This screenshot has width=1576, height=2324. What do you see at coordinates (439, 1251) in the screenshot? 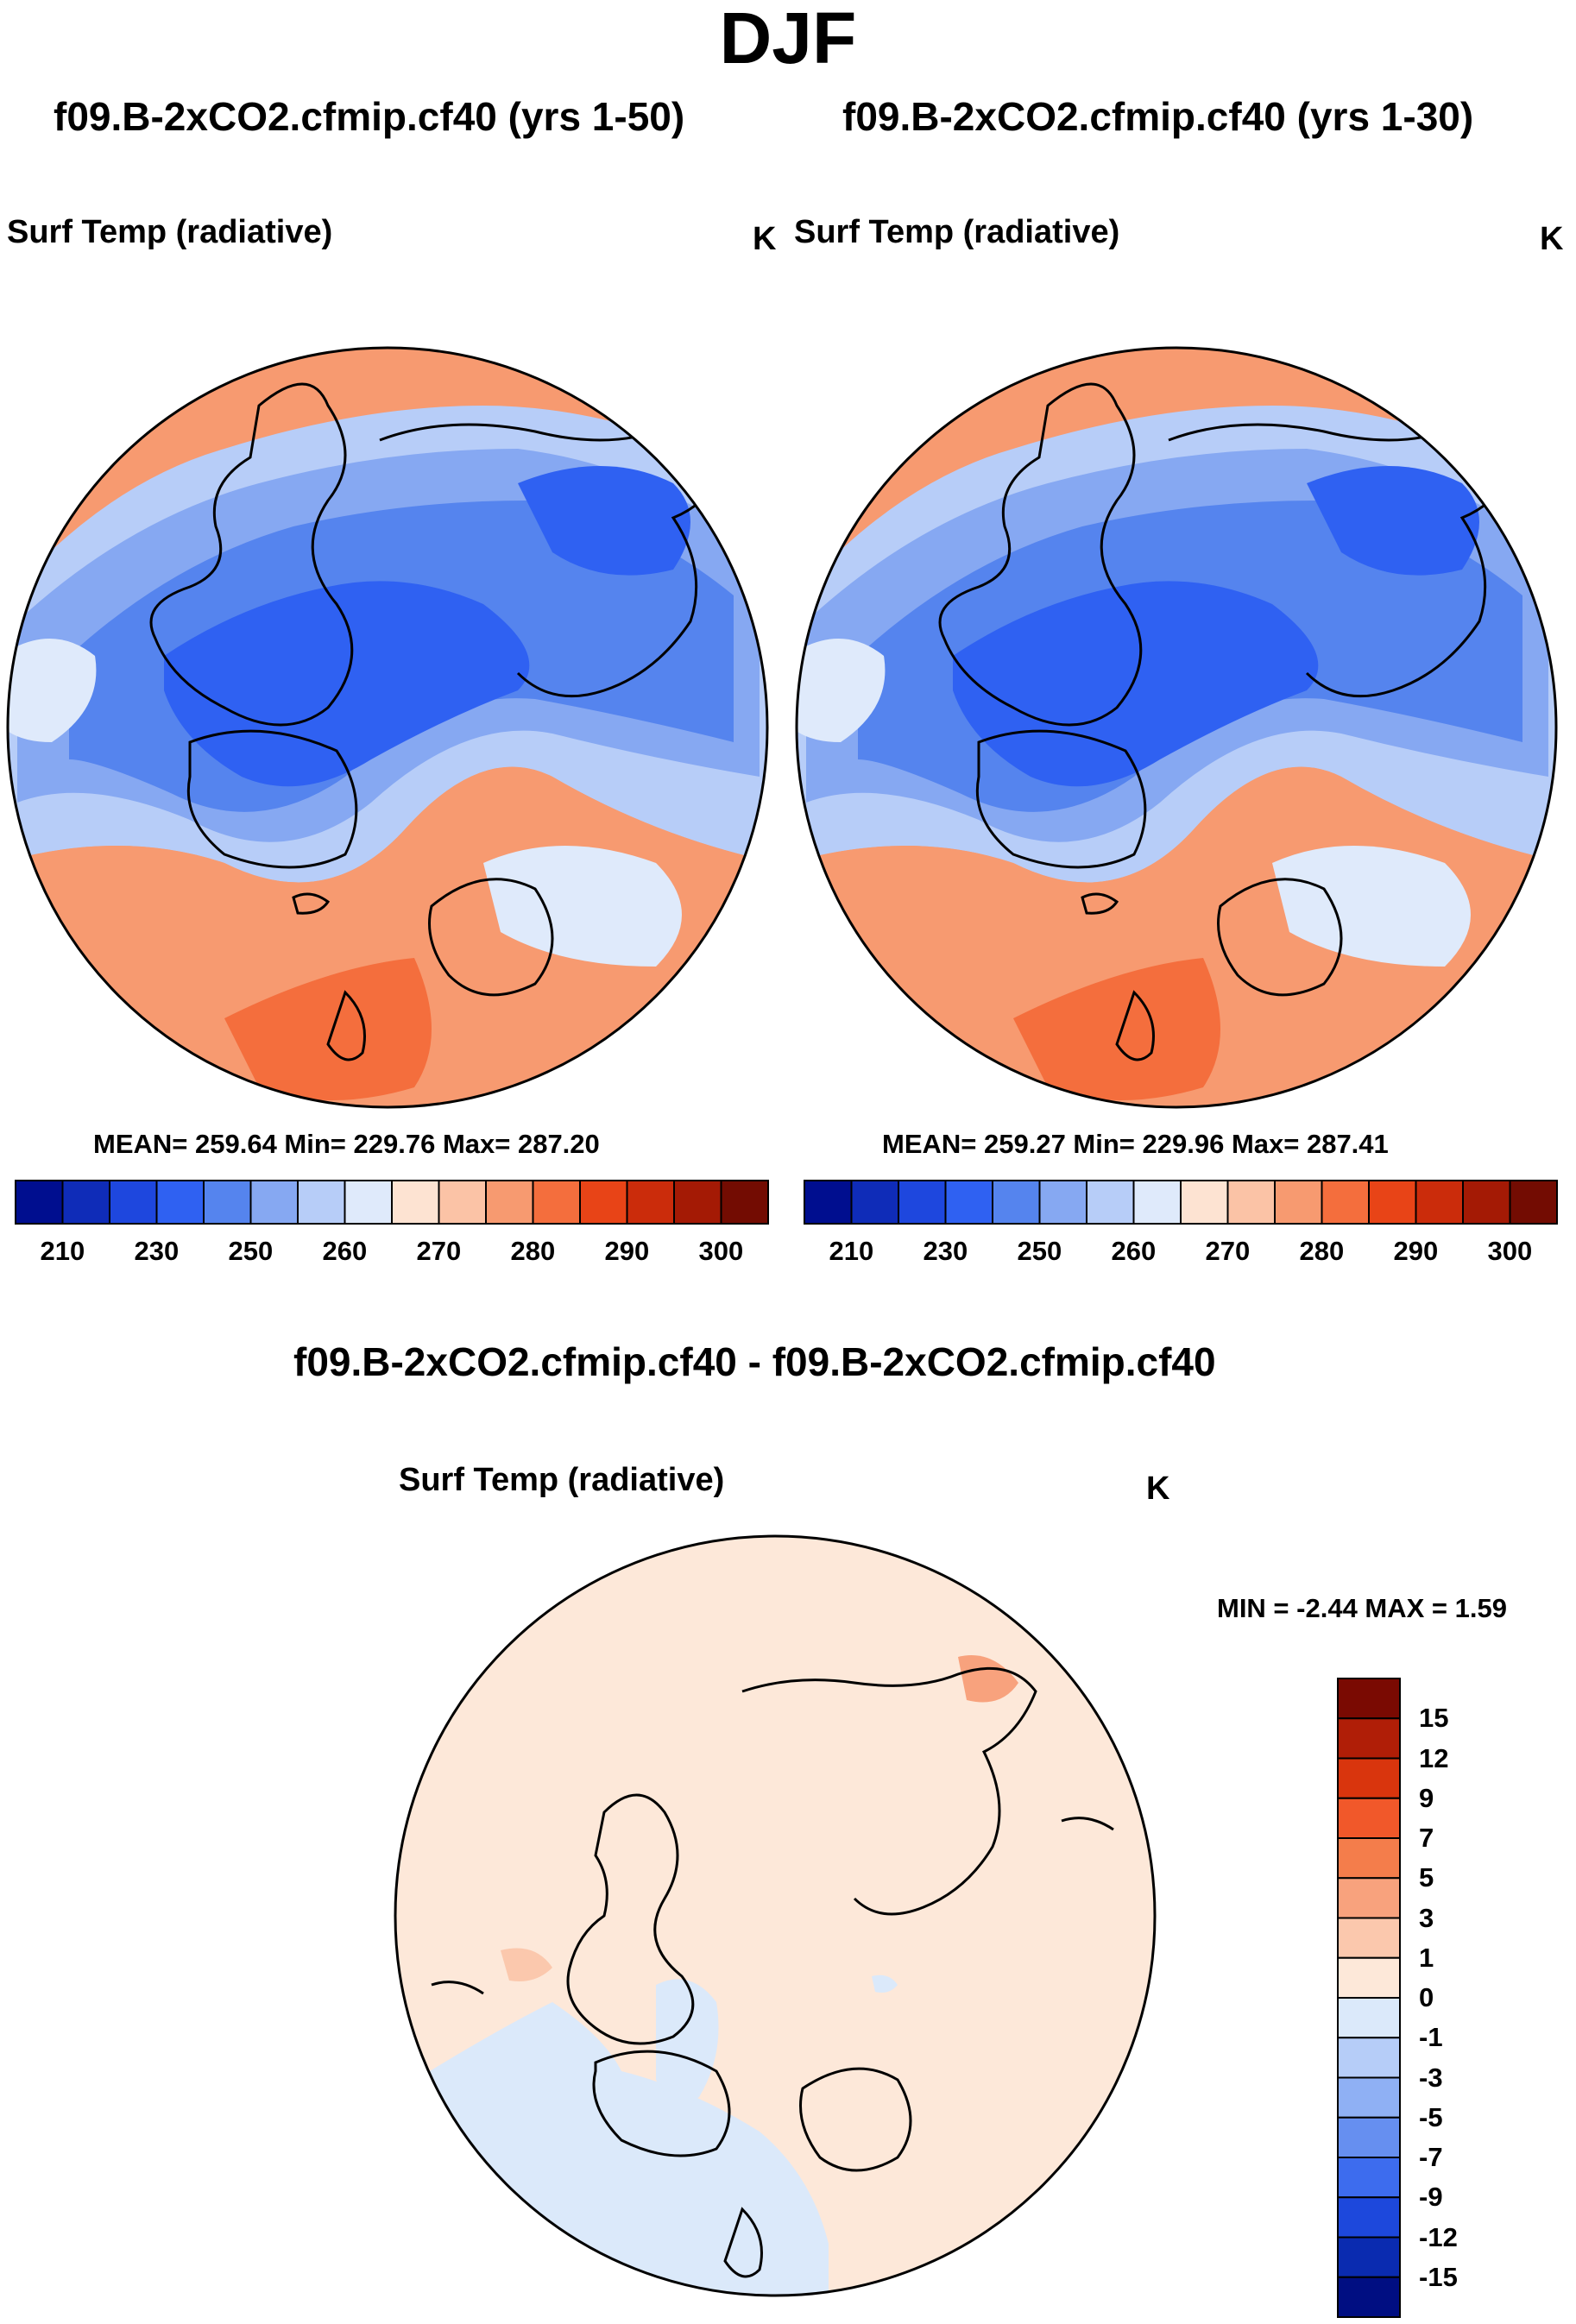
I see `panel-1-colorbar-tick-label: 270` at bounding box center [439, 1251].